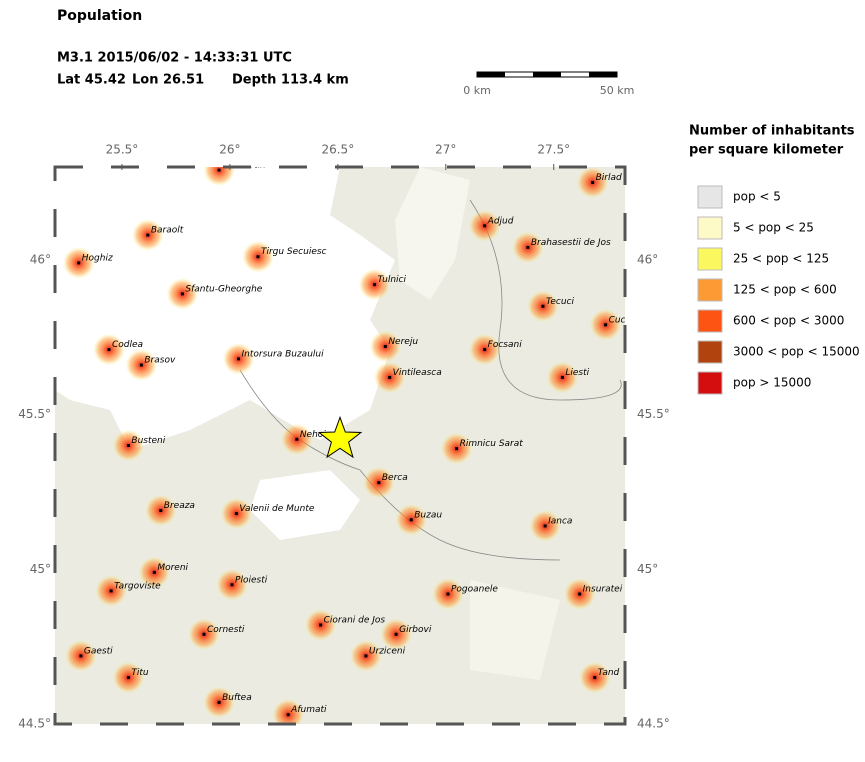 The image size is (865, 762). Describe the element at coordinates (653, 414) in the screenshot. I see `lat-tick-label: 45.5°` at that location.